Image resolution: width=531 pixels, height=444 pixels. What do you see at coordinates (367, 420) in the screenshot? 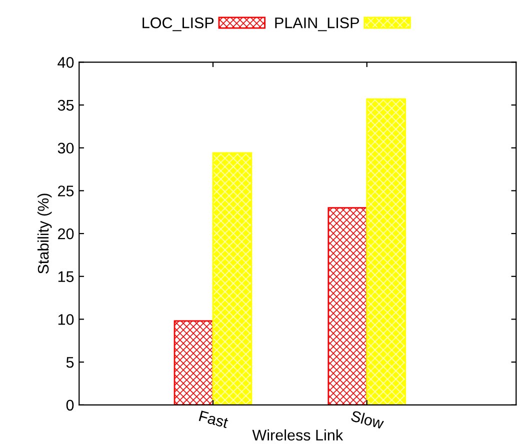
I see `x-tick-label: Slow` at bounding box center [367, 420].